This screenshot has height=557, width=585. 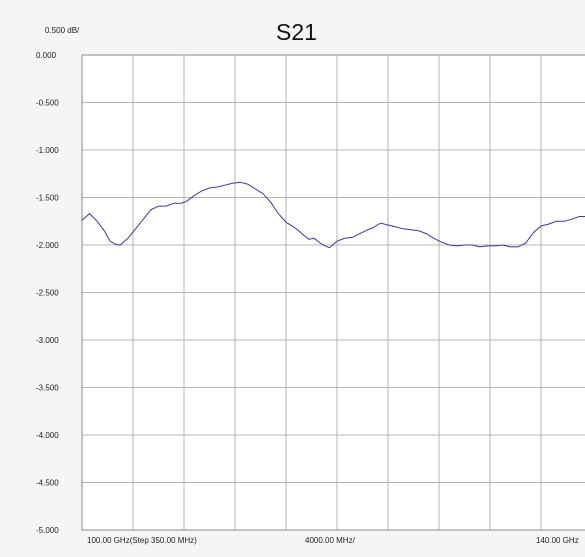 What do you see at coordinates (47, 245) in the screenshot?
I see `y-tick-label: -2.000` at bounding box center [47, 245].